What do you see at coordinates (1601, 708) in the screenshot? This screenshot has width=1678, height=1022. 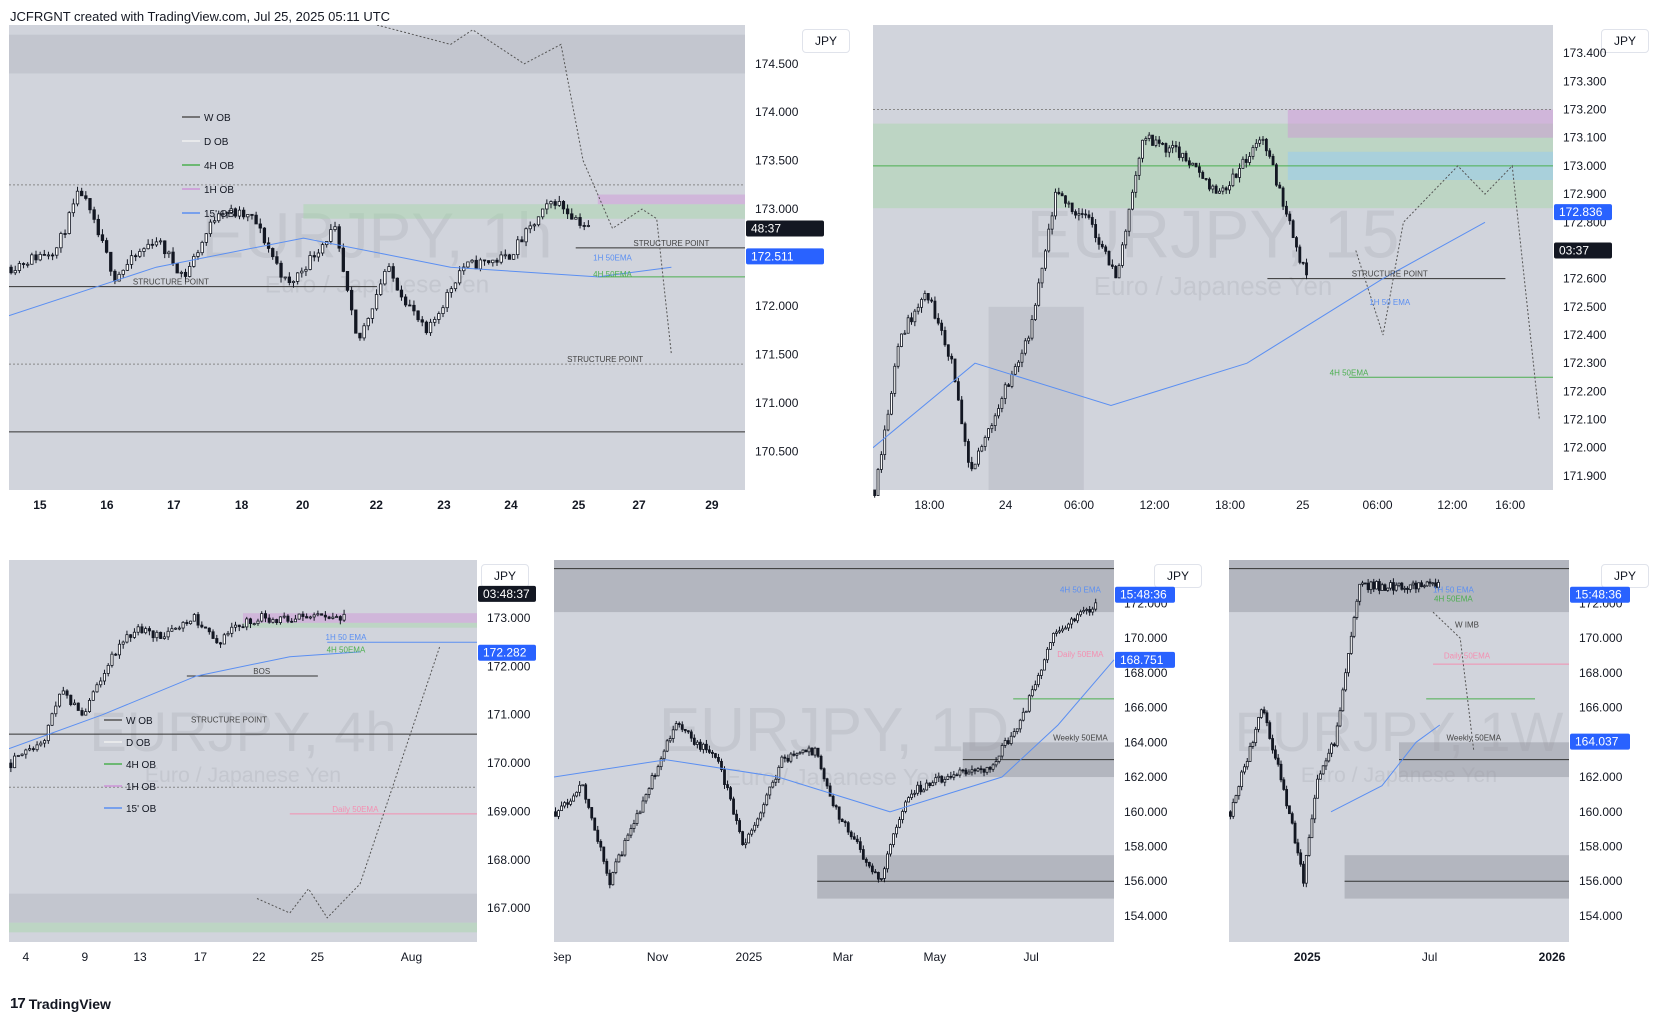 I see `y-tick-label: 166.000` at bounding box center [1601, 708].